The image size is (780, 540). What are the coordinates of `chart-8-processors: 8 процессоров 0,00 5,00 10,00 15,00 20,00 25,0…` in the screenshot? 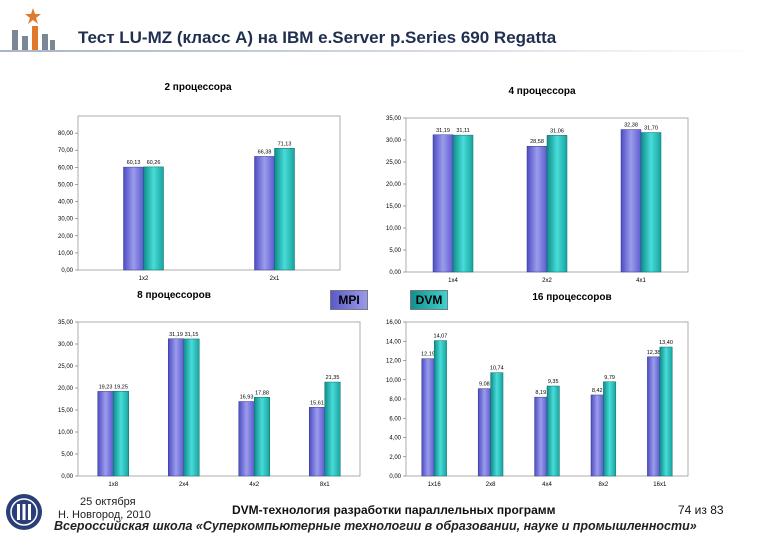 It's located at (209, 389).